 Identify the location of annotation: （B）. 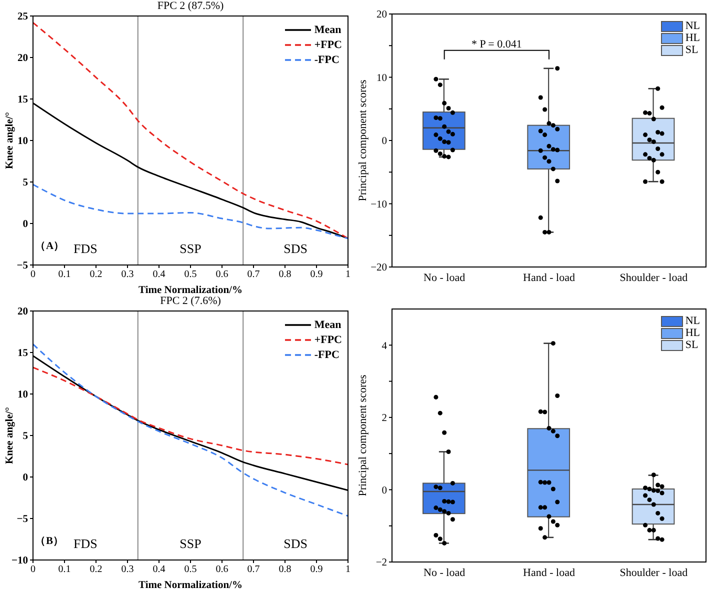
(49, 541).